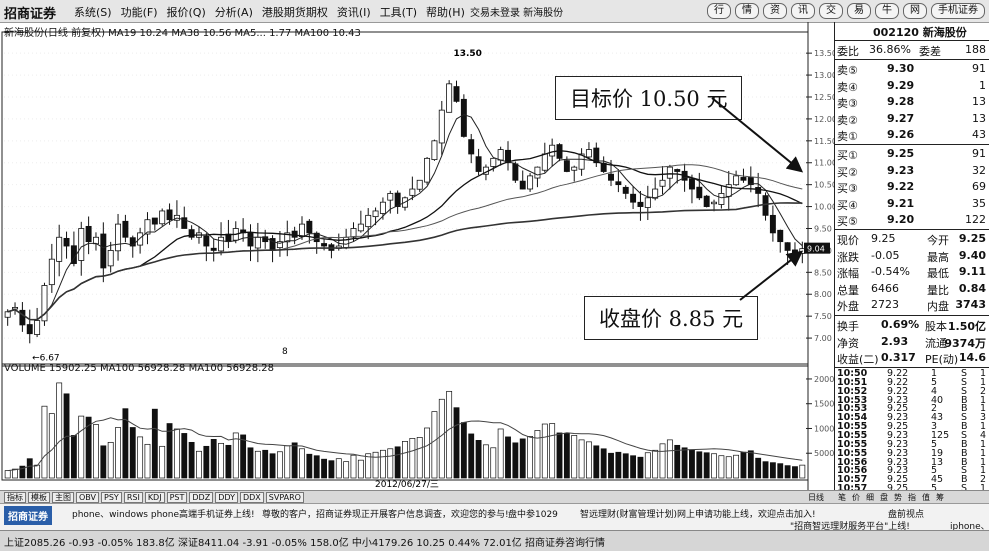 The width and height of the screenshot is (989, 551). What do you see at coordinates (850, 527) in the screenshot?
I see `ticker-item-6: "招商智远理财服务平台"上线!` at bounding box center [850, 527].